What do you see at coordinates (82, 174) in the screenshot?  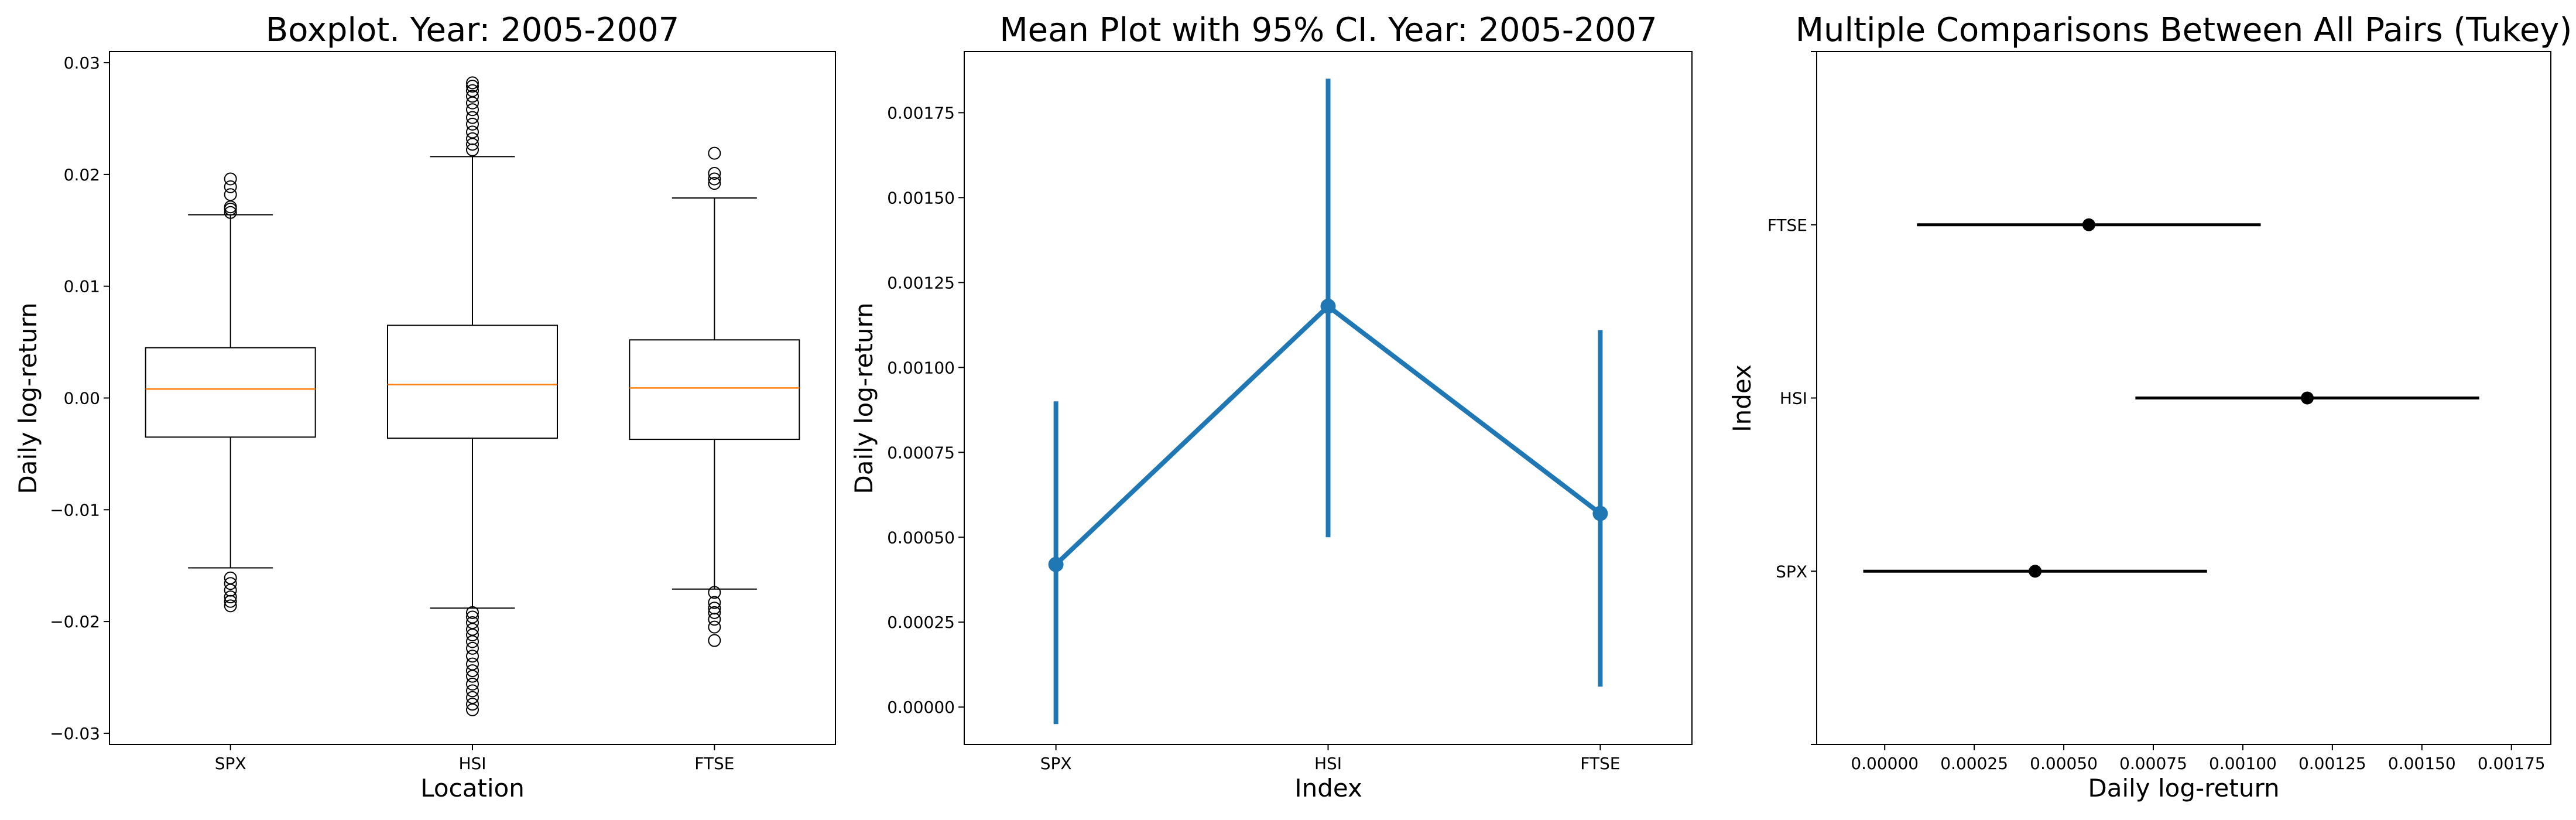 I see `y-tick-label: 0.02` at bounding box center [82, 174].